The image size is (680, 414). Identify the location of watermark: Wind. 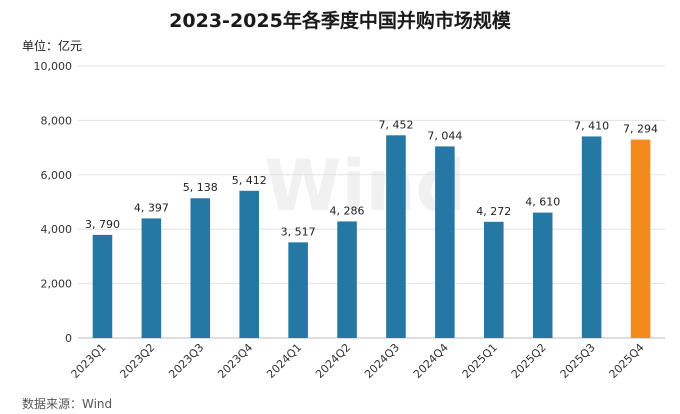
(364, 186).